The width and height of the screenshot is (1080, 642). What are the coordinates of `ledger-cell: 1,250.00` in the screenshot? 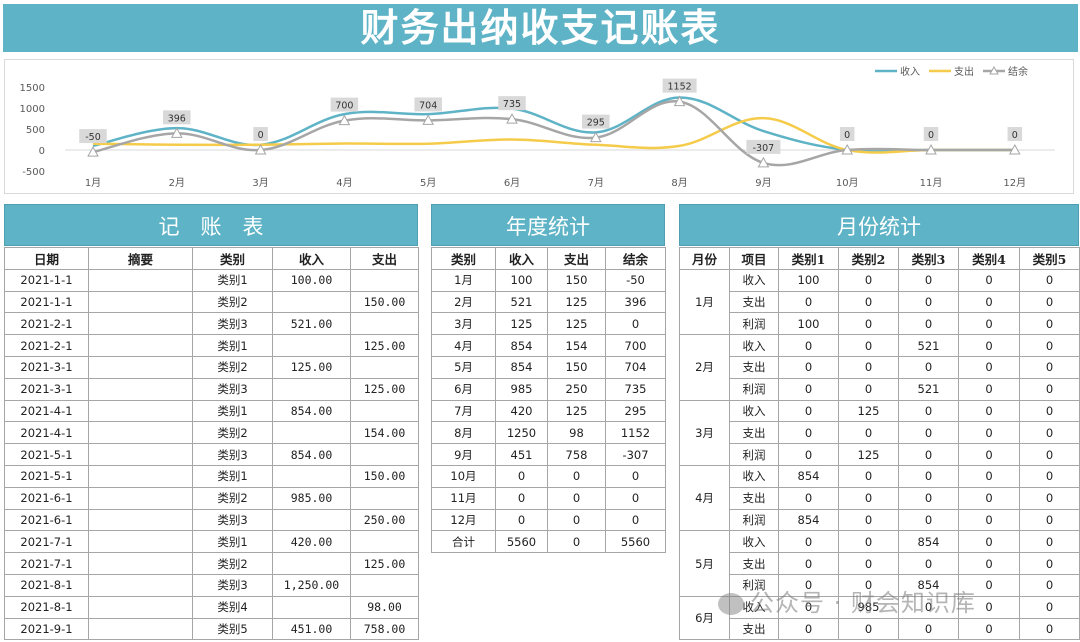 It's located at (311, 585).